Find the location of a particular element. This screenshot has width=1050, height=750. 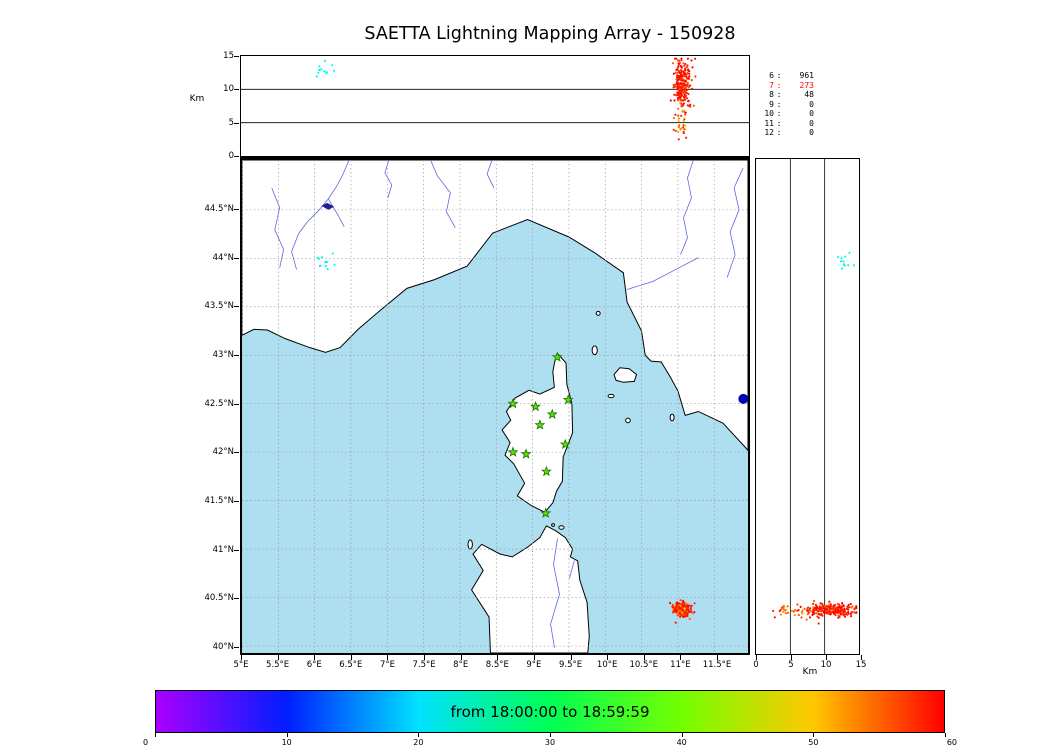

altitude-ref-lines is located at coordinates (495, 106).